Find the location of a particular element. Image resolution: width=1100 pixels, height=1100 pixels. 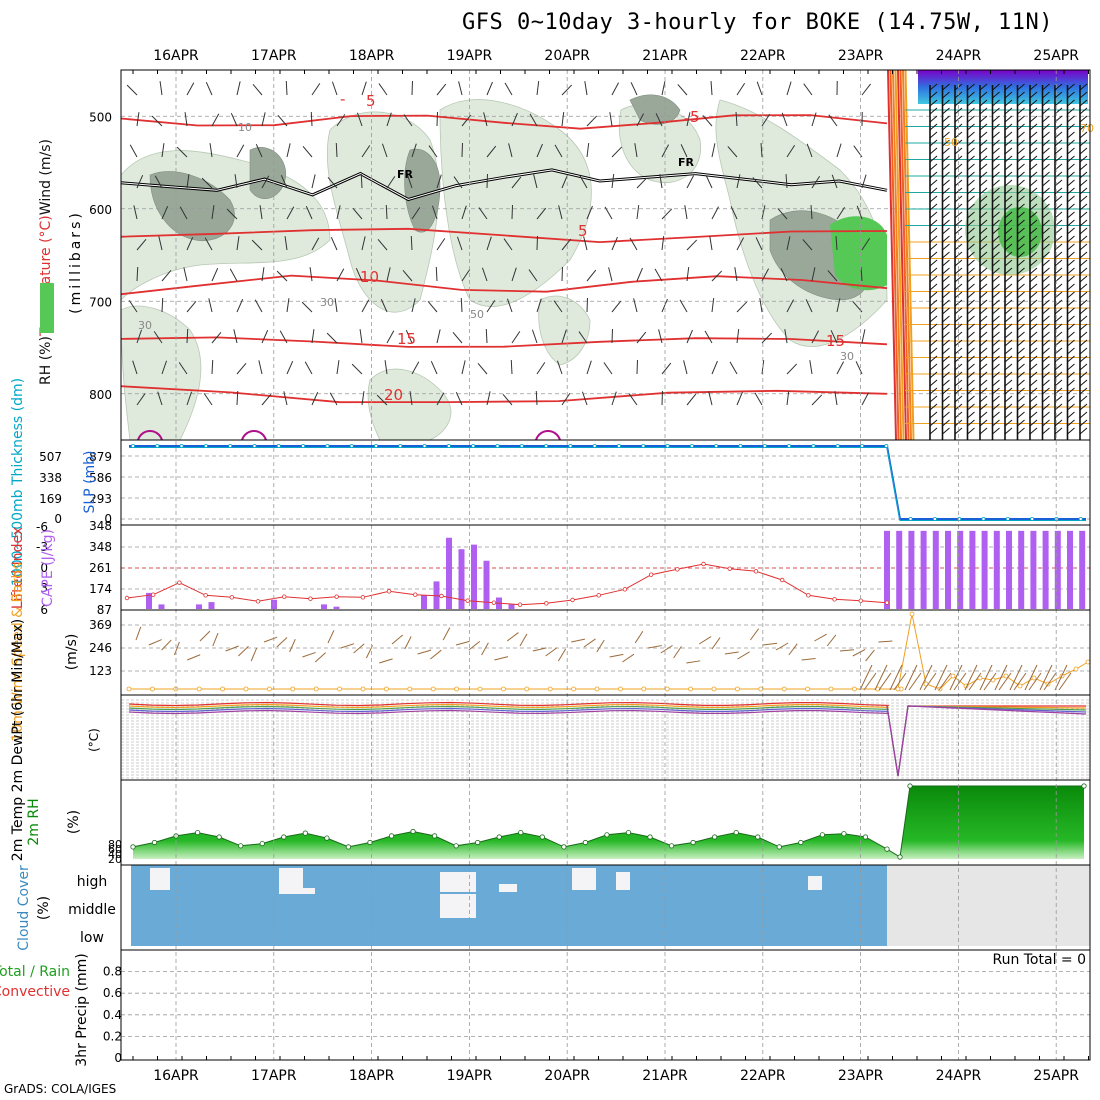

precip-tick: 0.2 is located at coordinates (112, 1036).